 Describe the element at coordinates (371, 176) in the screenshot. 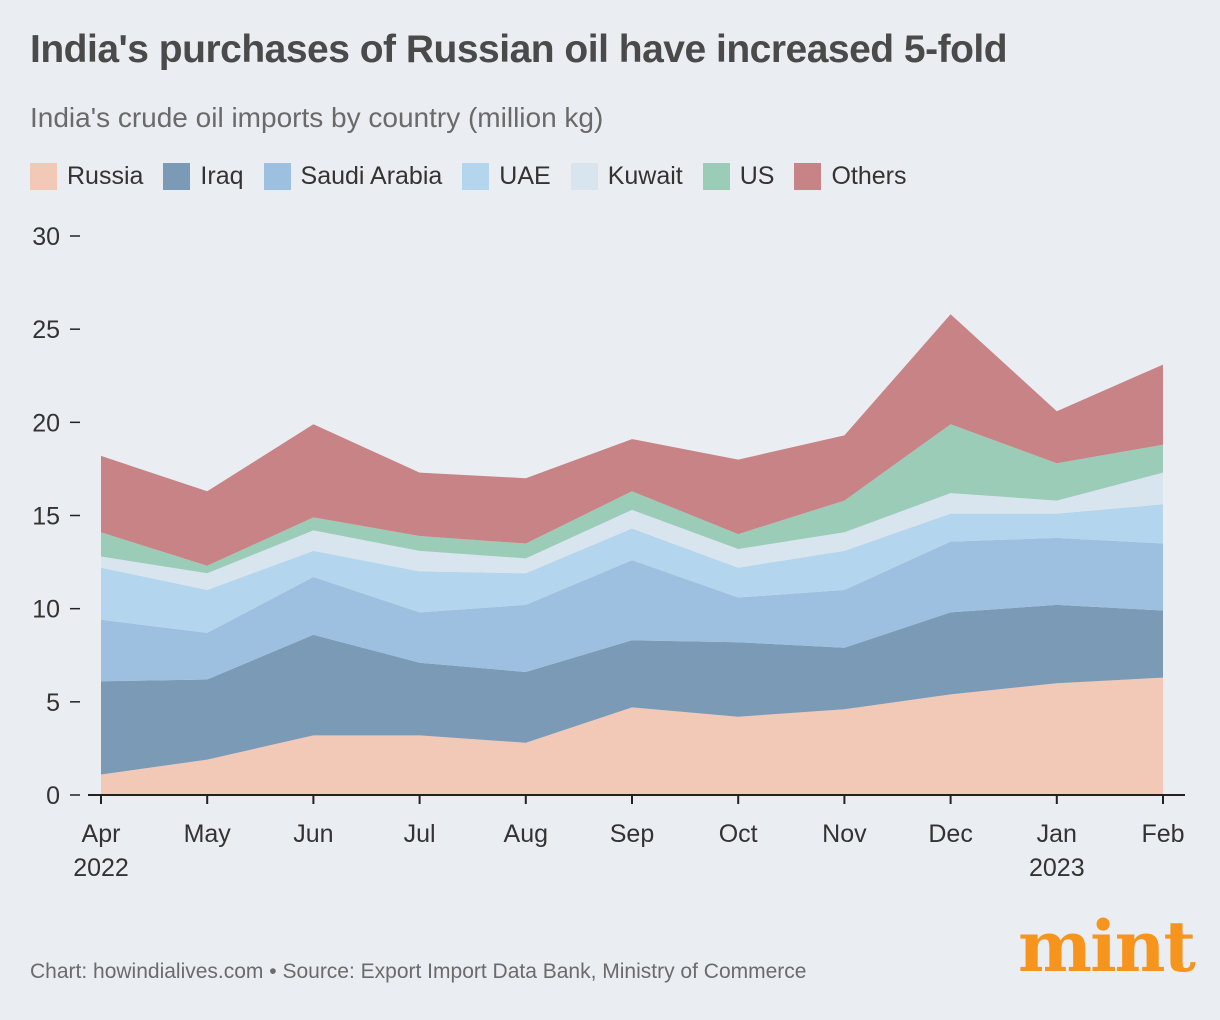

I see `legend-label: Saudi Arabia` at that location.